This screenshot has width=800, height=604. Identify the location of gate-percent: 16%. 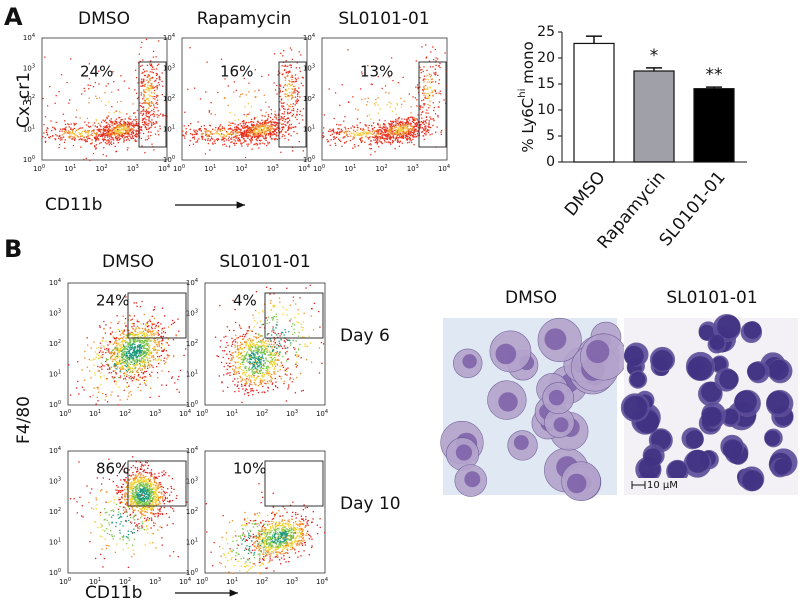
(236, 72).